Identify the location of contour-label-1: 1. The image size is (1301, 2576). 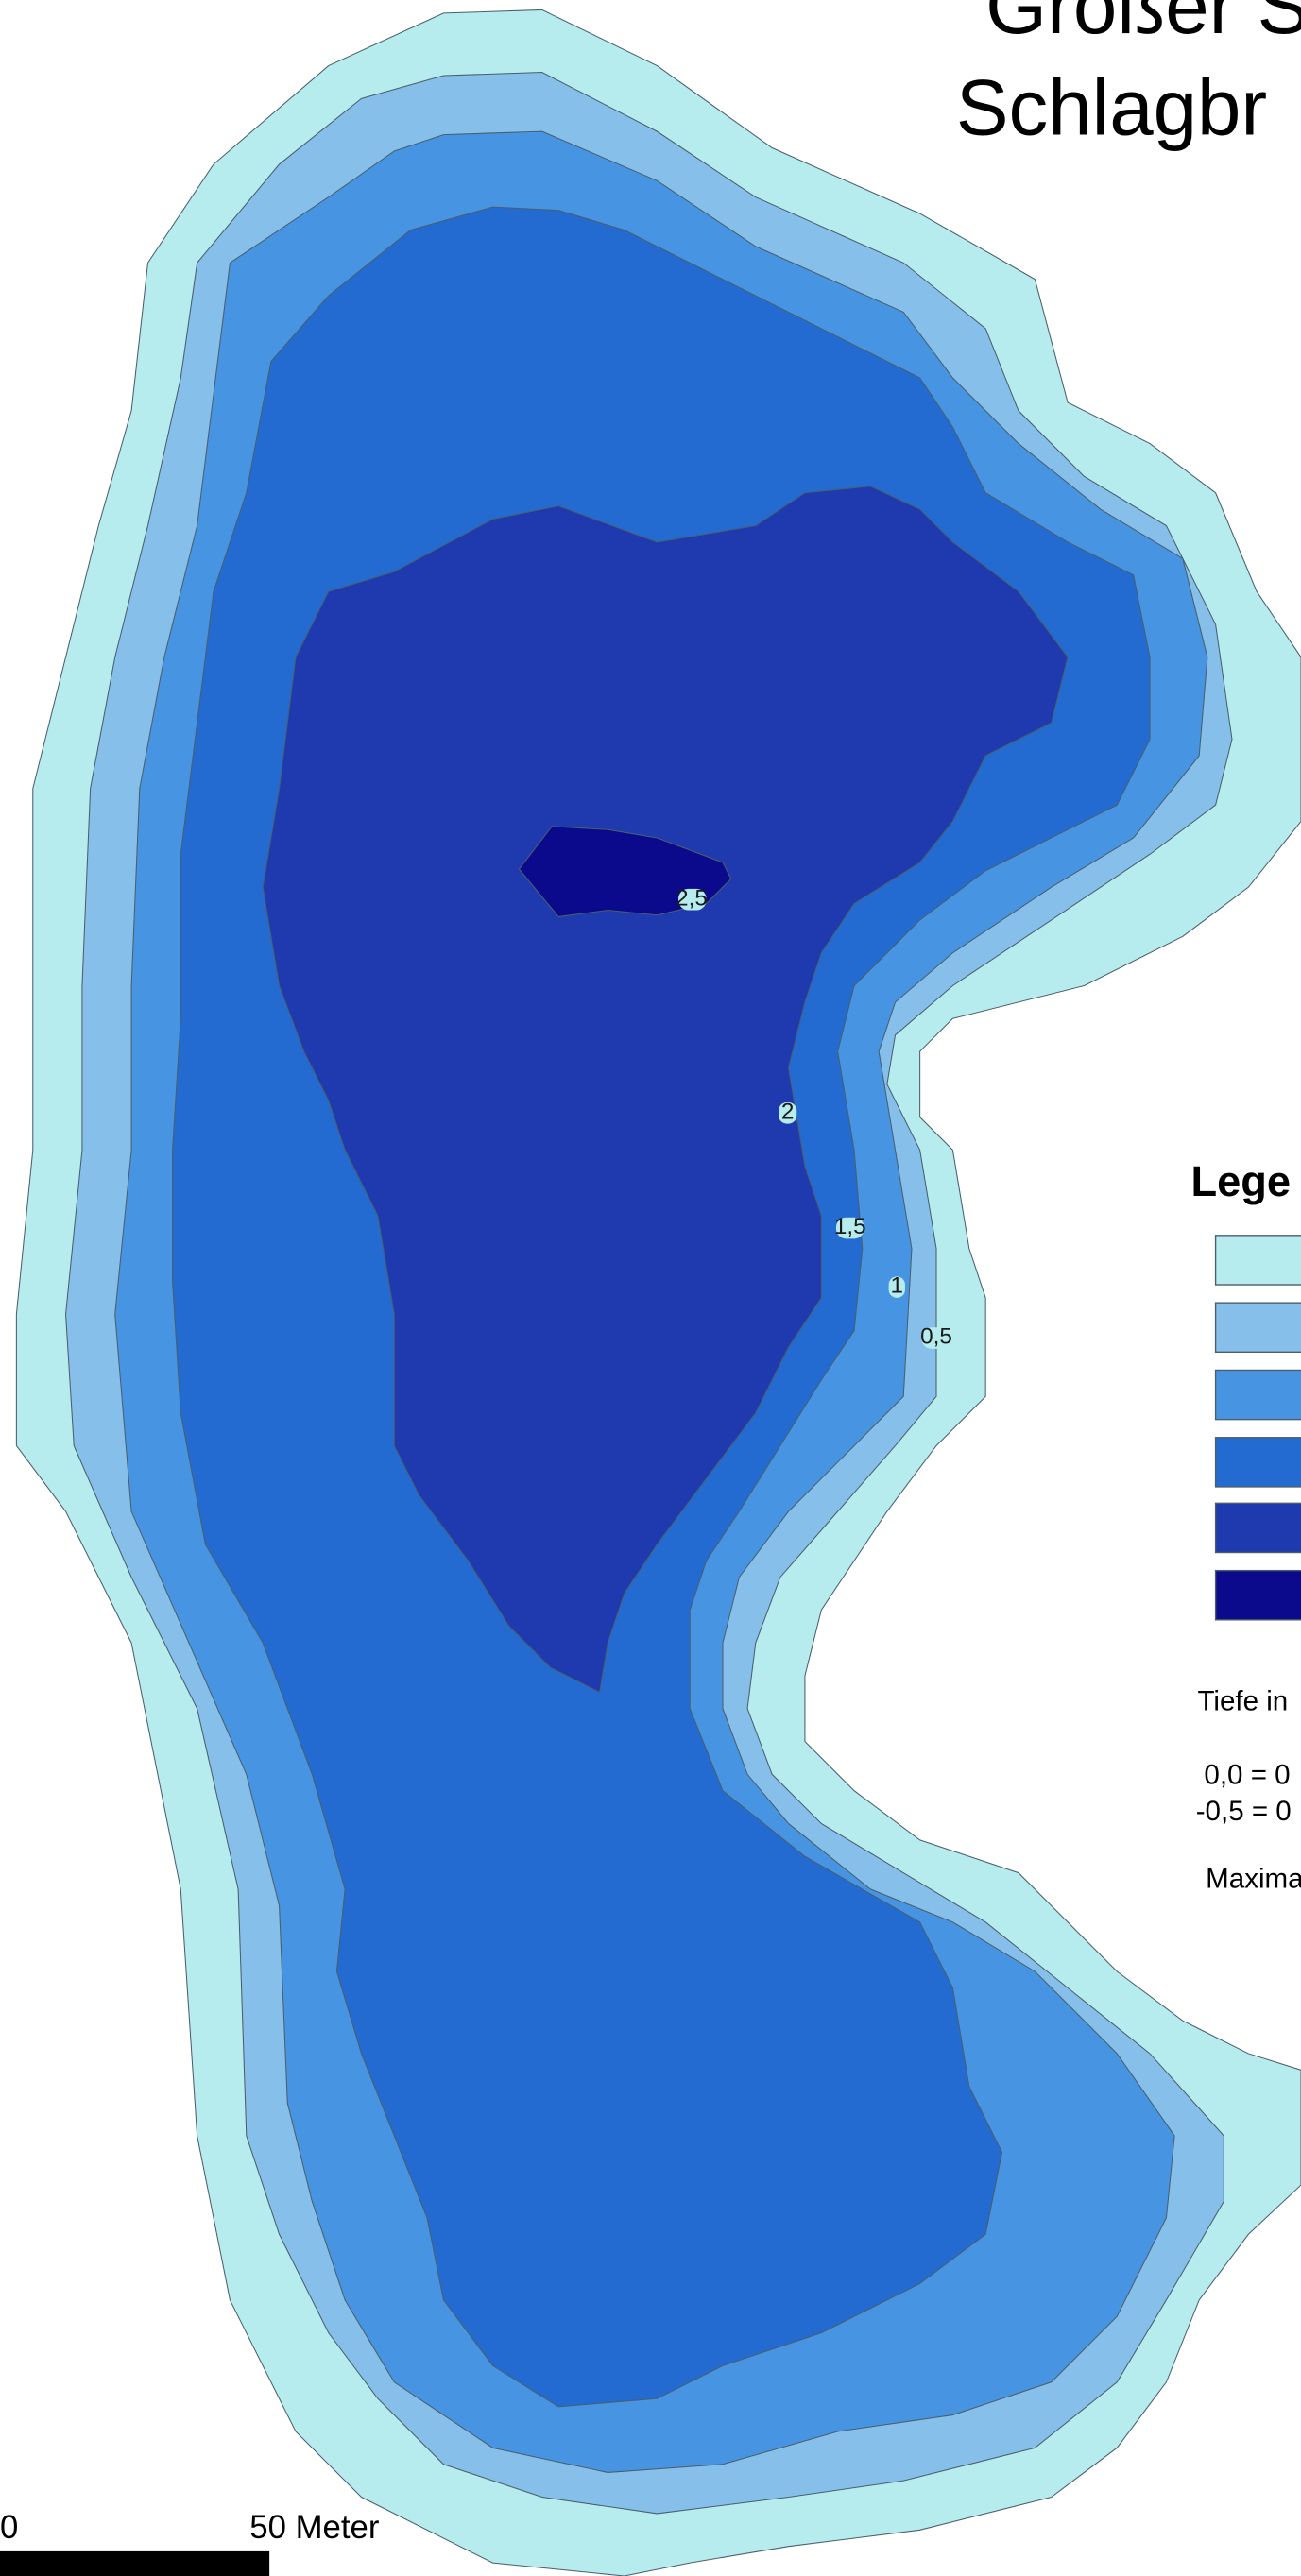
(897, 1286).